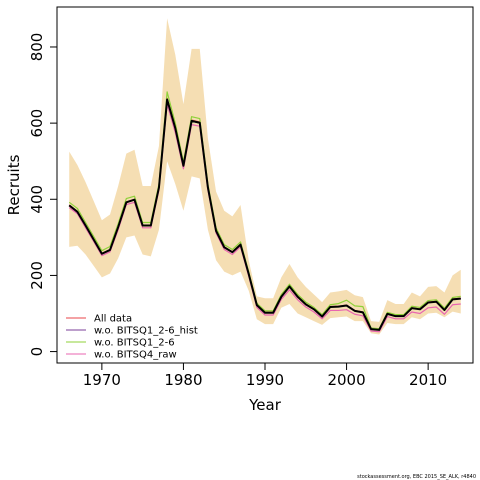 Image resolution: width=480 pixels, height=480 pixels. What do you see at coordinates (37, 47) in the screenshot?
I see `y-tick-label: 800` at bounding box center [37, 47].